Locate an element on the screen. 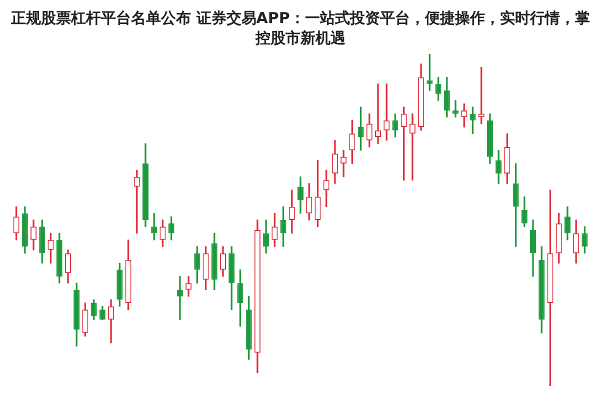 This screenshot has height=399, width=601. chart-title: 正规股票杠杆平台名单公布 证券交易APP：一站式投资平台，便捷操作，实时行情，掌控股市新机遇 is located at coordinates (300, 28).